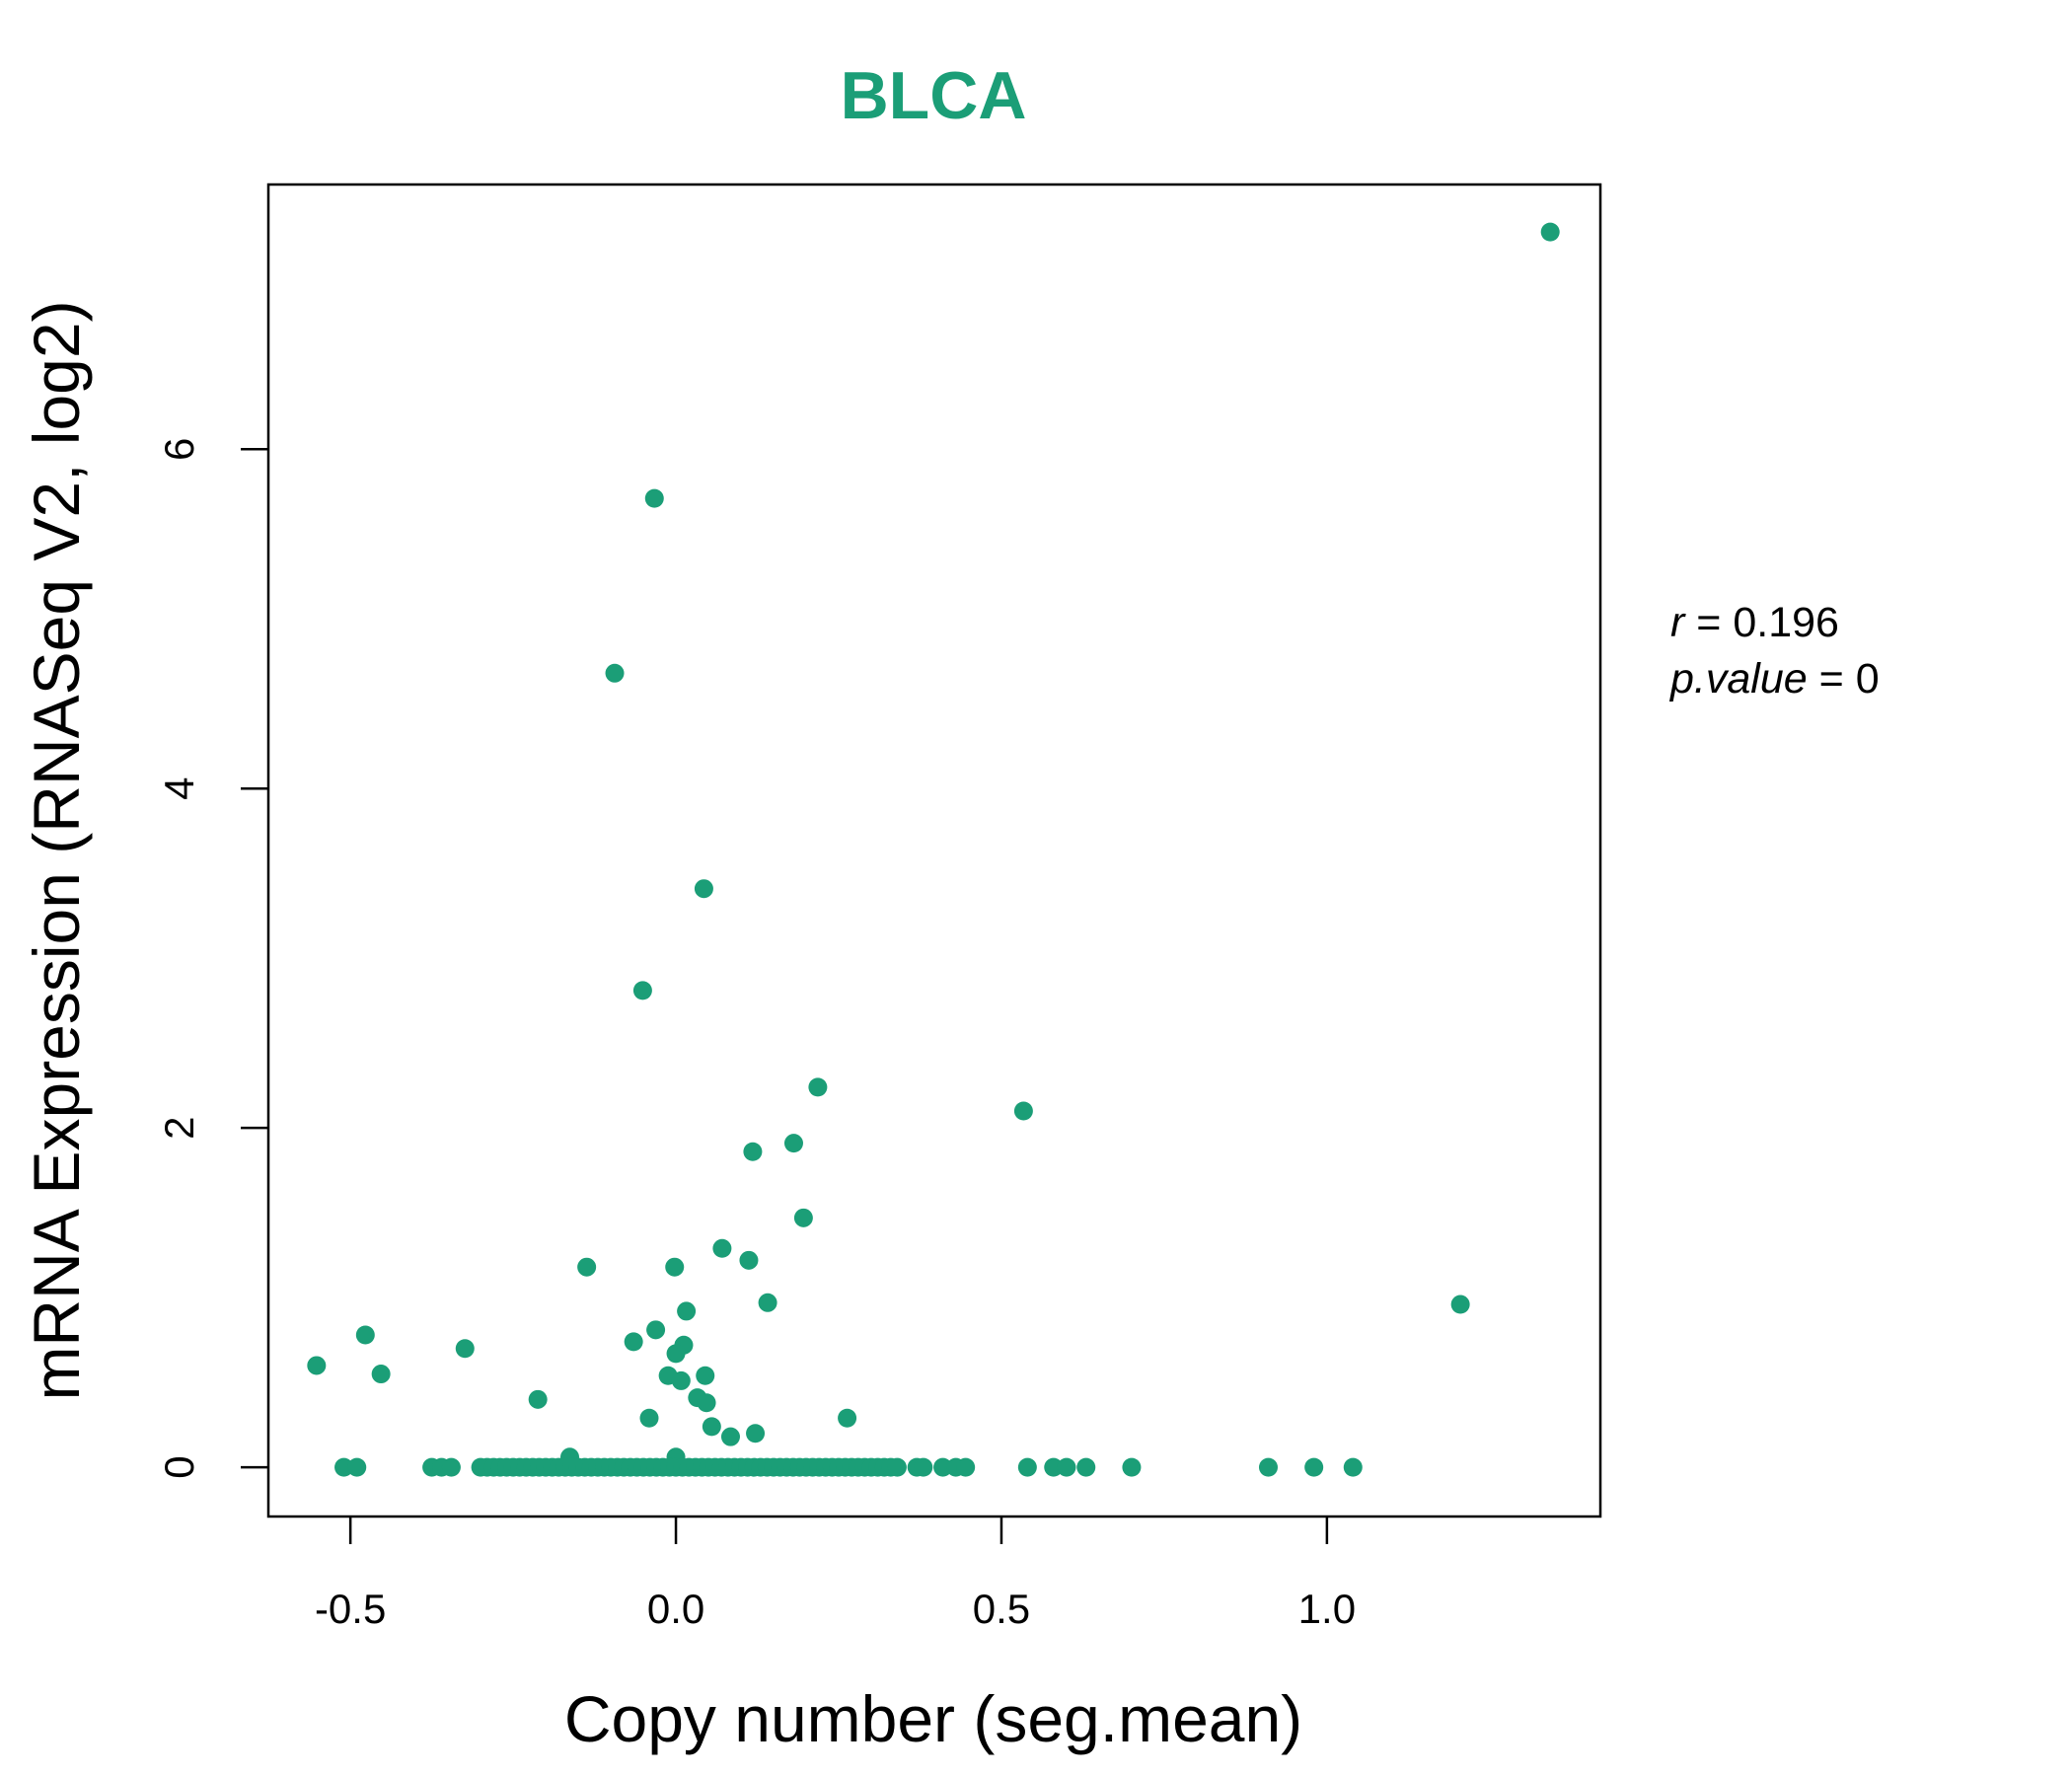 The height and width of the screenshot is (1776, 2072). What do you see at coordinates (1868, 679) in the screenshot?
I see `p-value: 0` at bounding box center [1868, 679].